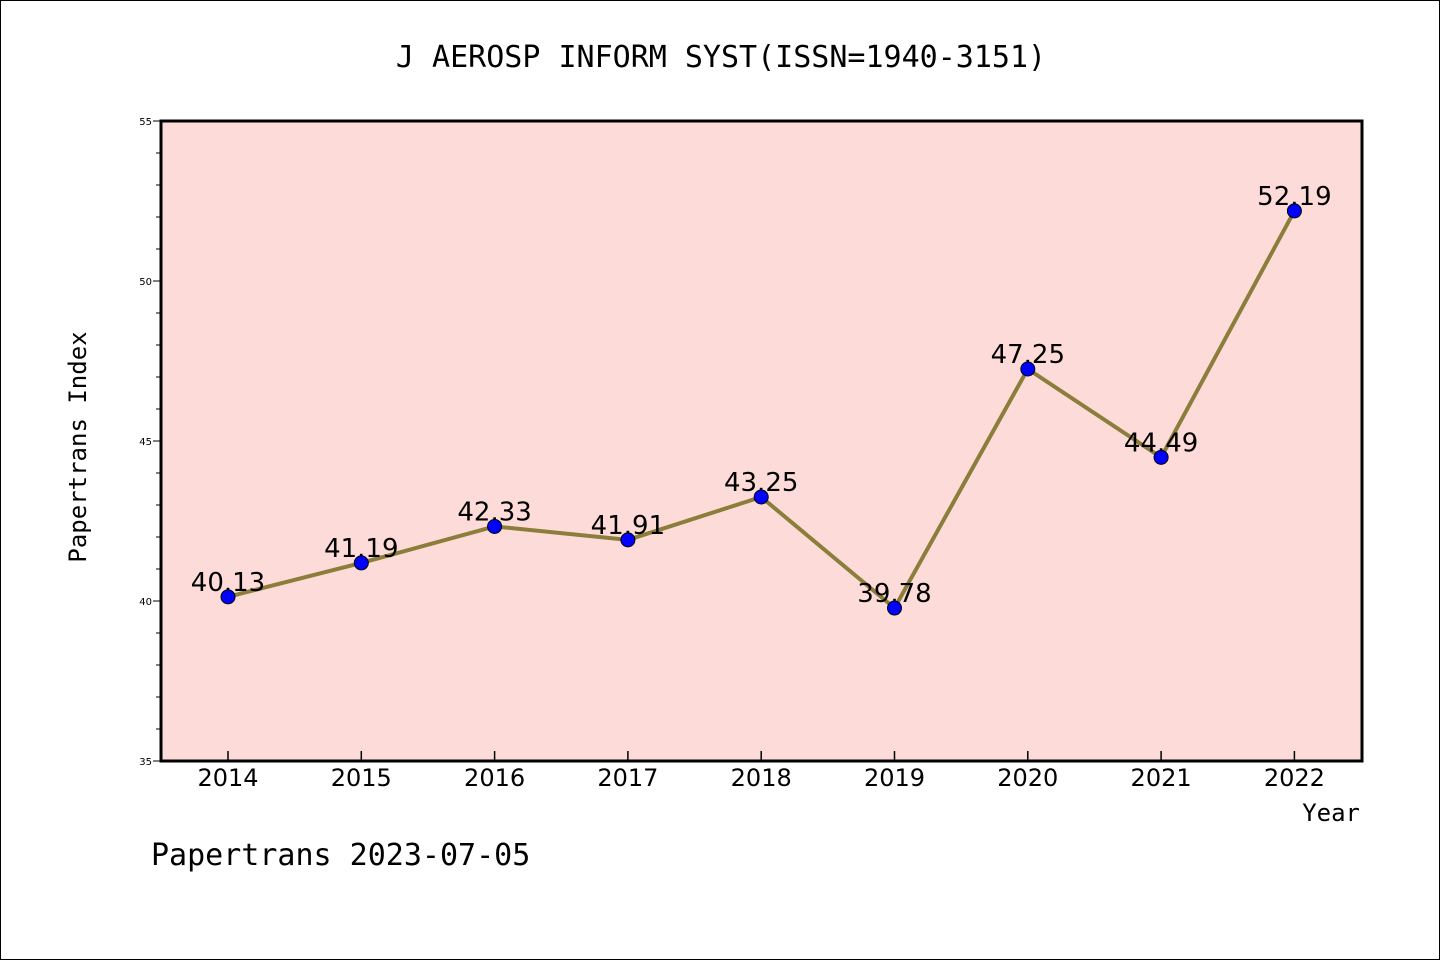  I want to click on x-tick-label: 2015, so click(361, 778).